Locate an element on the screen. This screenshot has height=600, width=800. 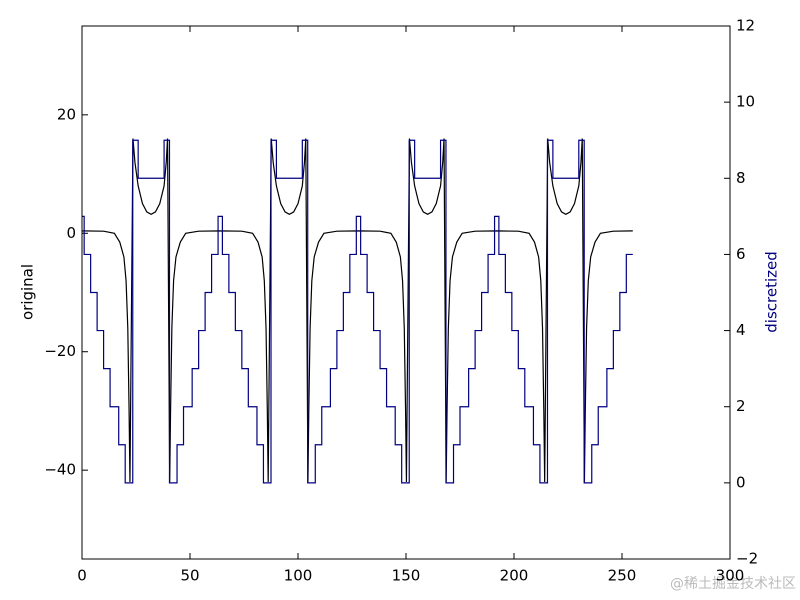
x-tick-label: 0 is located at coordinates (82, 576).